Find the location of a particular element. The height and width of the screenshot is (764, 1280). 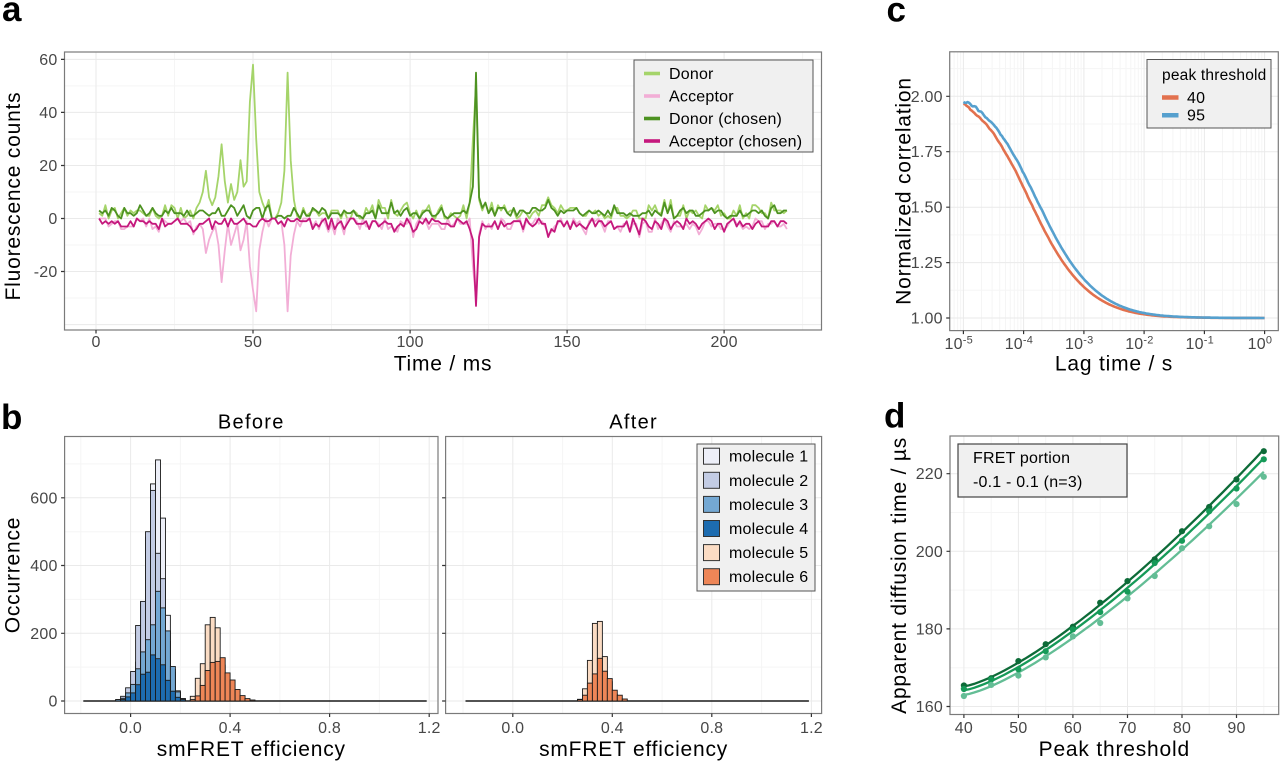

svg-text: -20 is located at coordinates (46, 272).